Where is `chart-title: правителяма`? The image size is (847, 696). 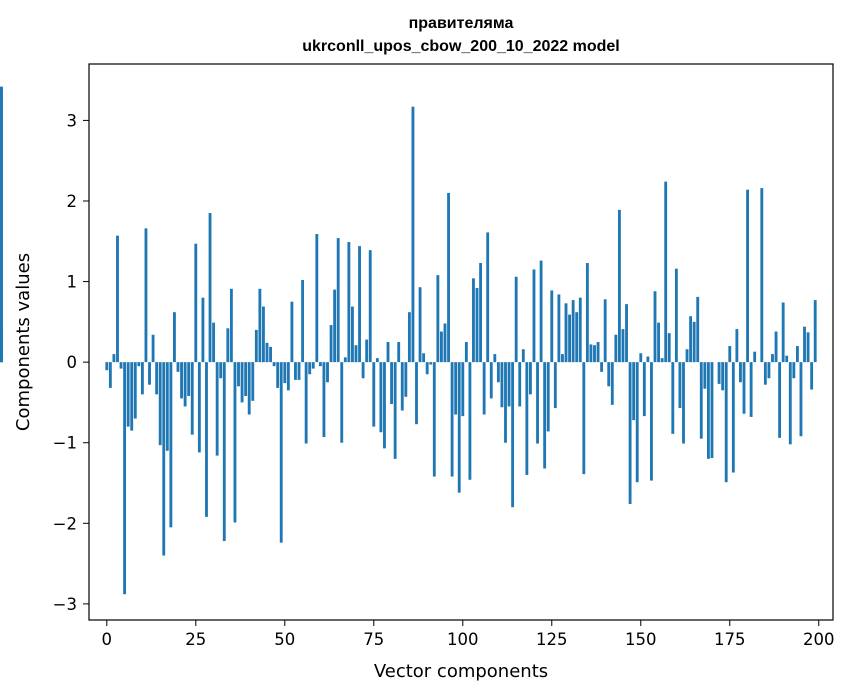 chart-title: правителяма is located at coordinates (461, 23).